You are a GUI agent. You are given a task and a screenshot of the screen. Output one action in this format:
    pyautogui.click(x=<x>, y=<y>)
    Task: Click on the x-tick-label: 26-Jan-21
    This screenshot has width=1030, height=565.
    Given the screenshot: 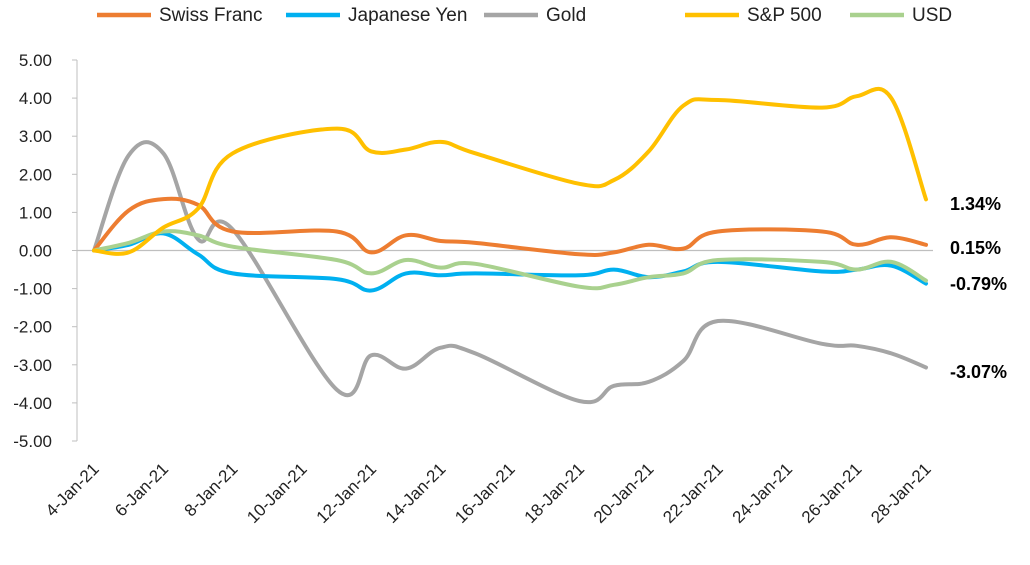 What is the action you would take?
    pyautogui.click(x=832, y=493)
    